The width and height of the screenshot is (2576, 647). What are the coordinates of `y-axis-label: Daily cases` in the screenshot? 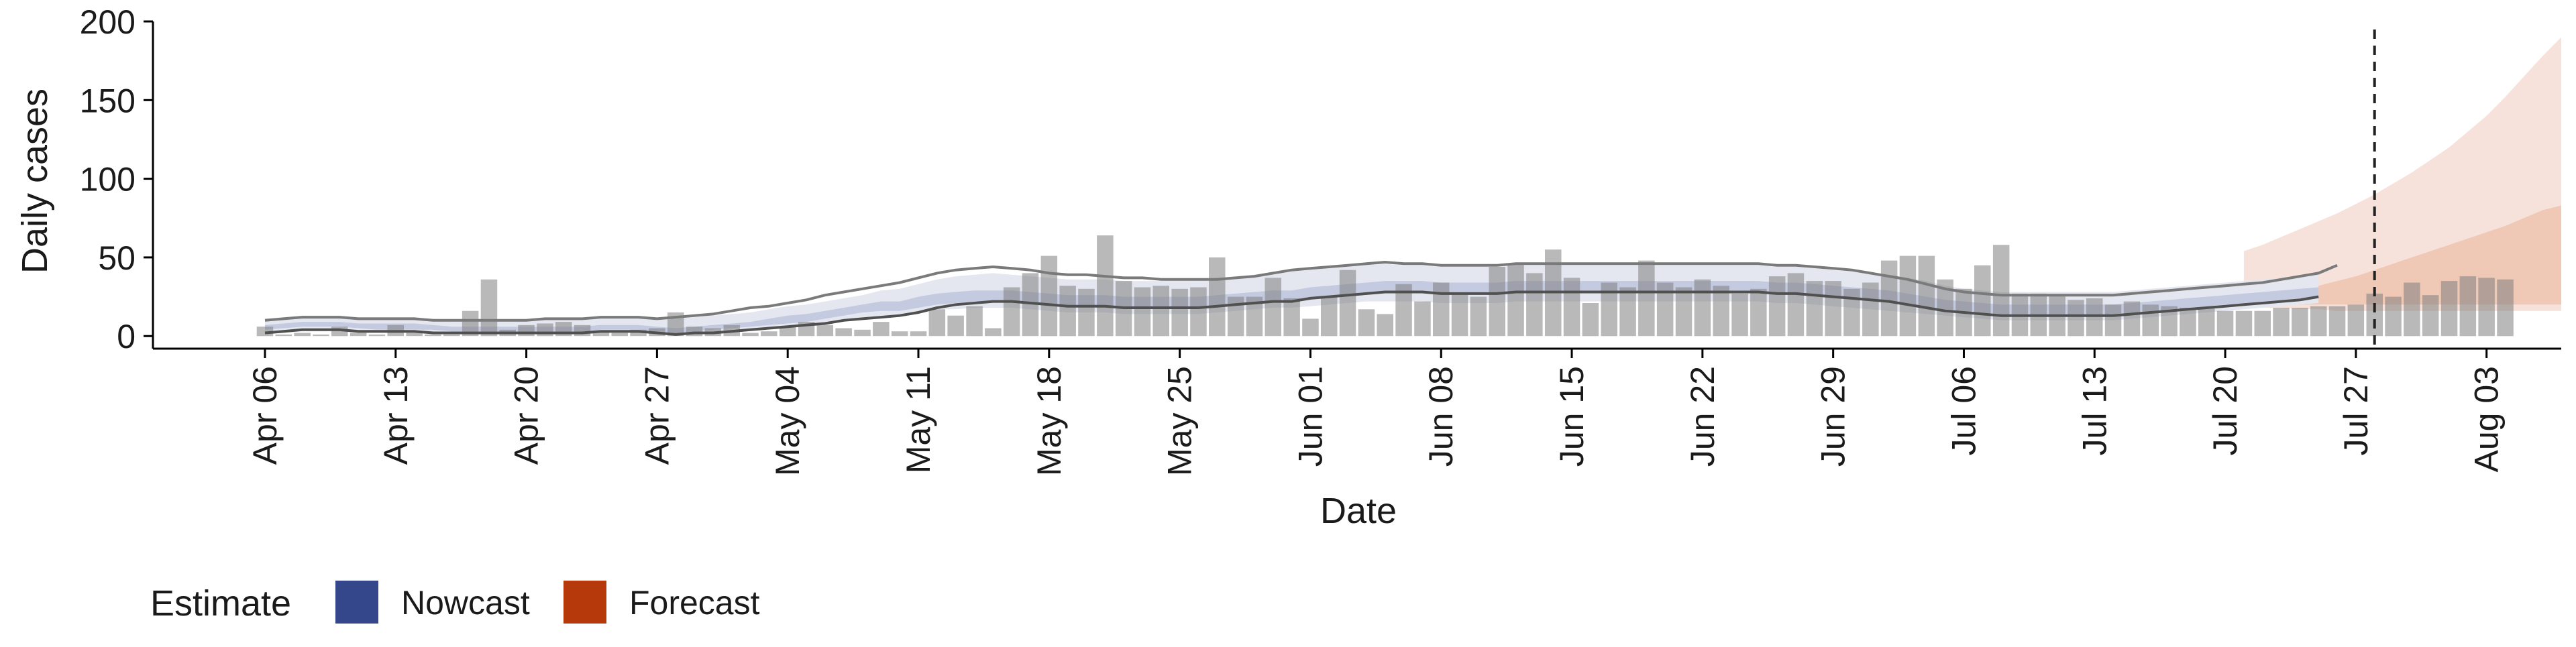 It's located at (35, 182).